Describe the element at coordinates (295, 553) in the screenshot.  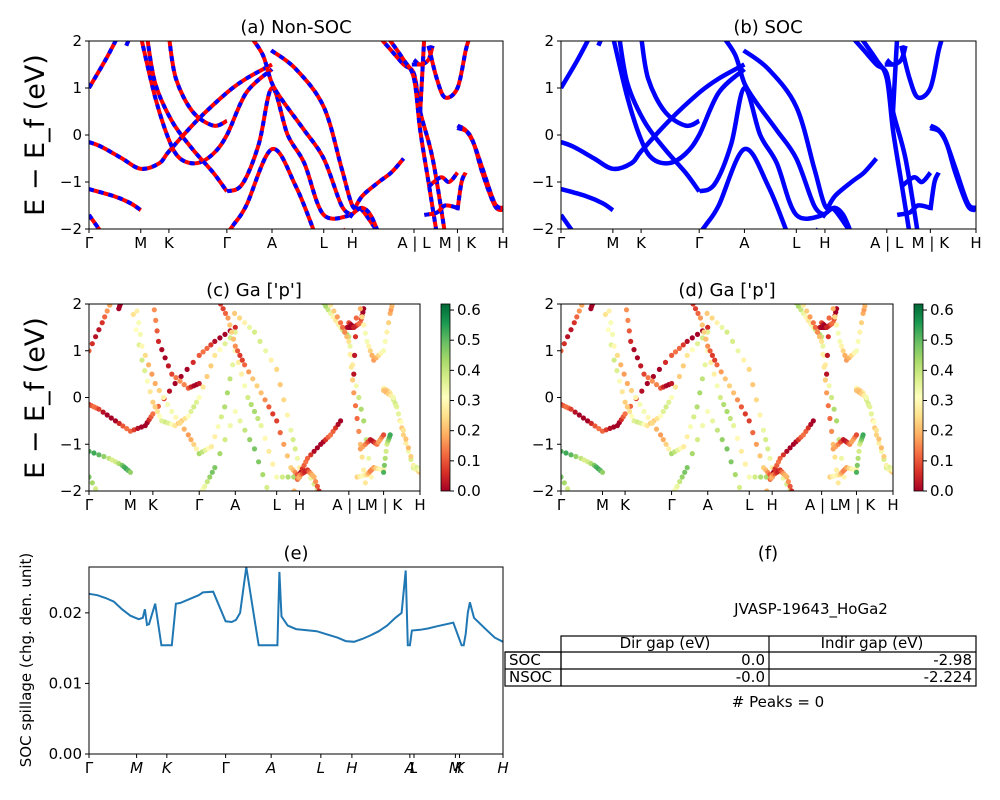
I see `panel-e-title: (e)` at that location.